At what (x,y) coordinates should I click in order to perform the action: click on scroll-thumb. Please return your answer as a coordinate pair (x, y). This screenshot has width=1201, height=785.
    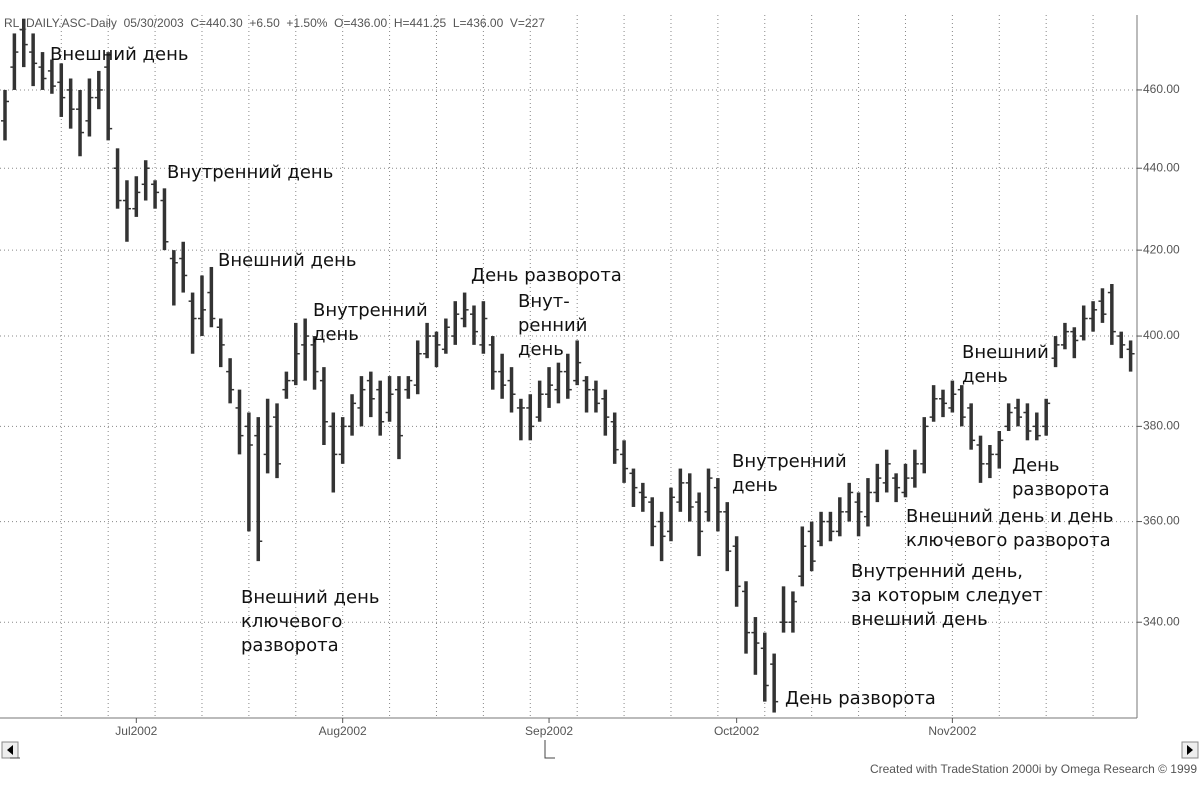
    Looking at the image, I should click on (282, 749).